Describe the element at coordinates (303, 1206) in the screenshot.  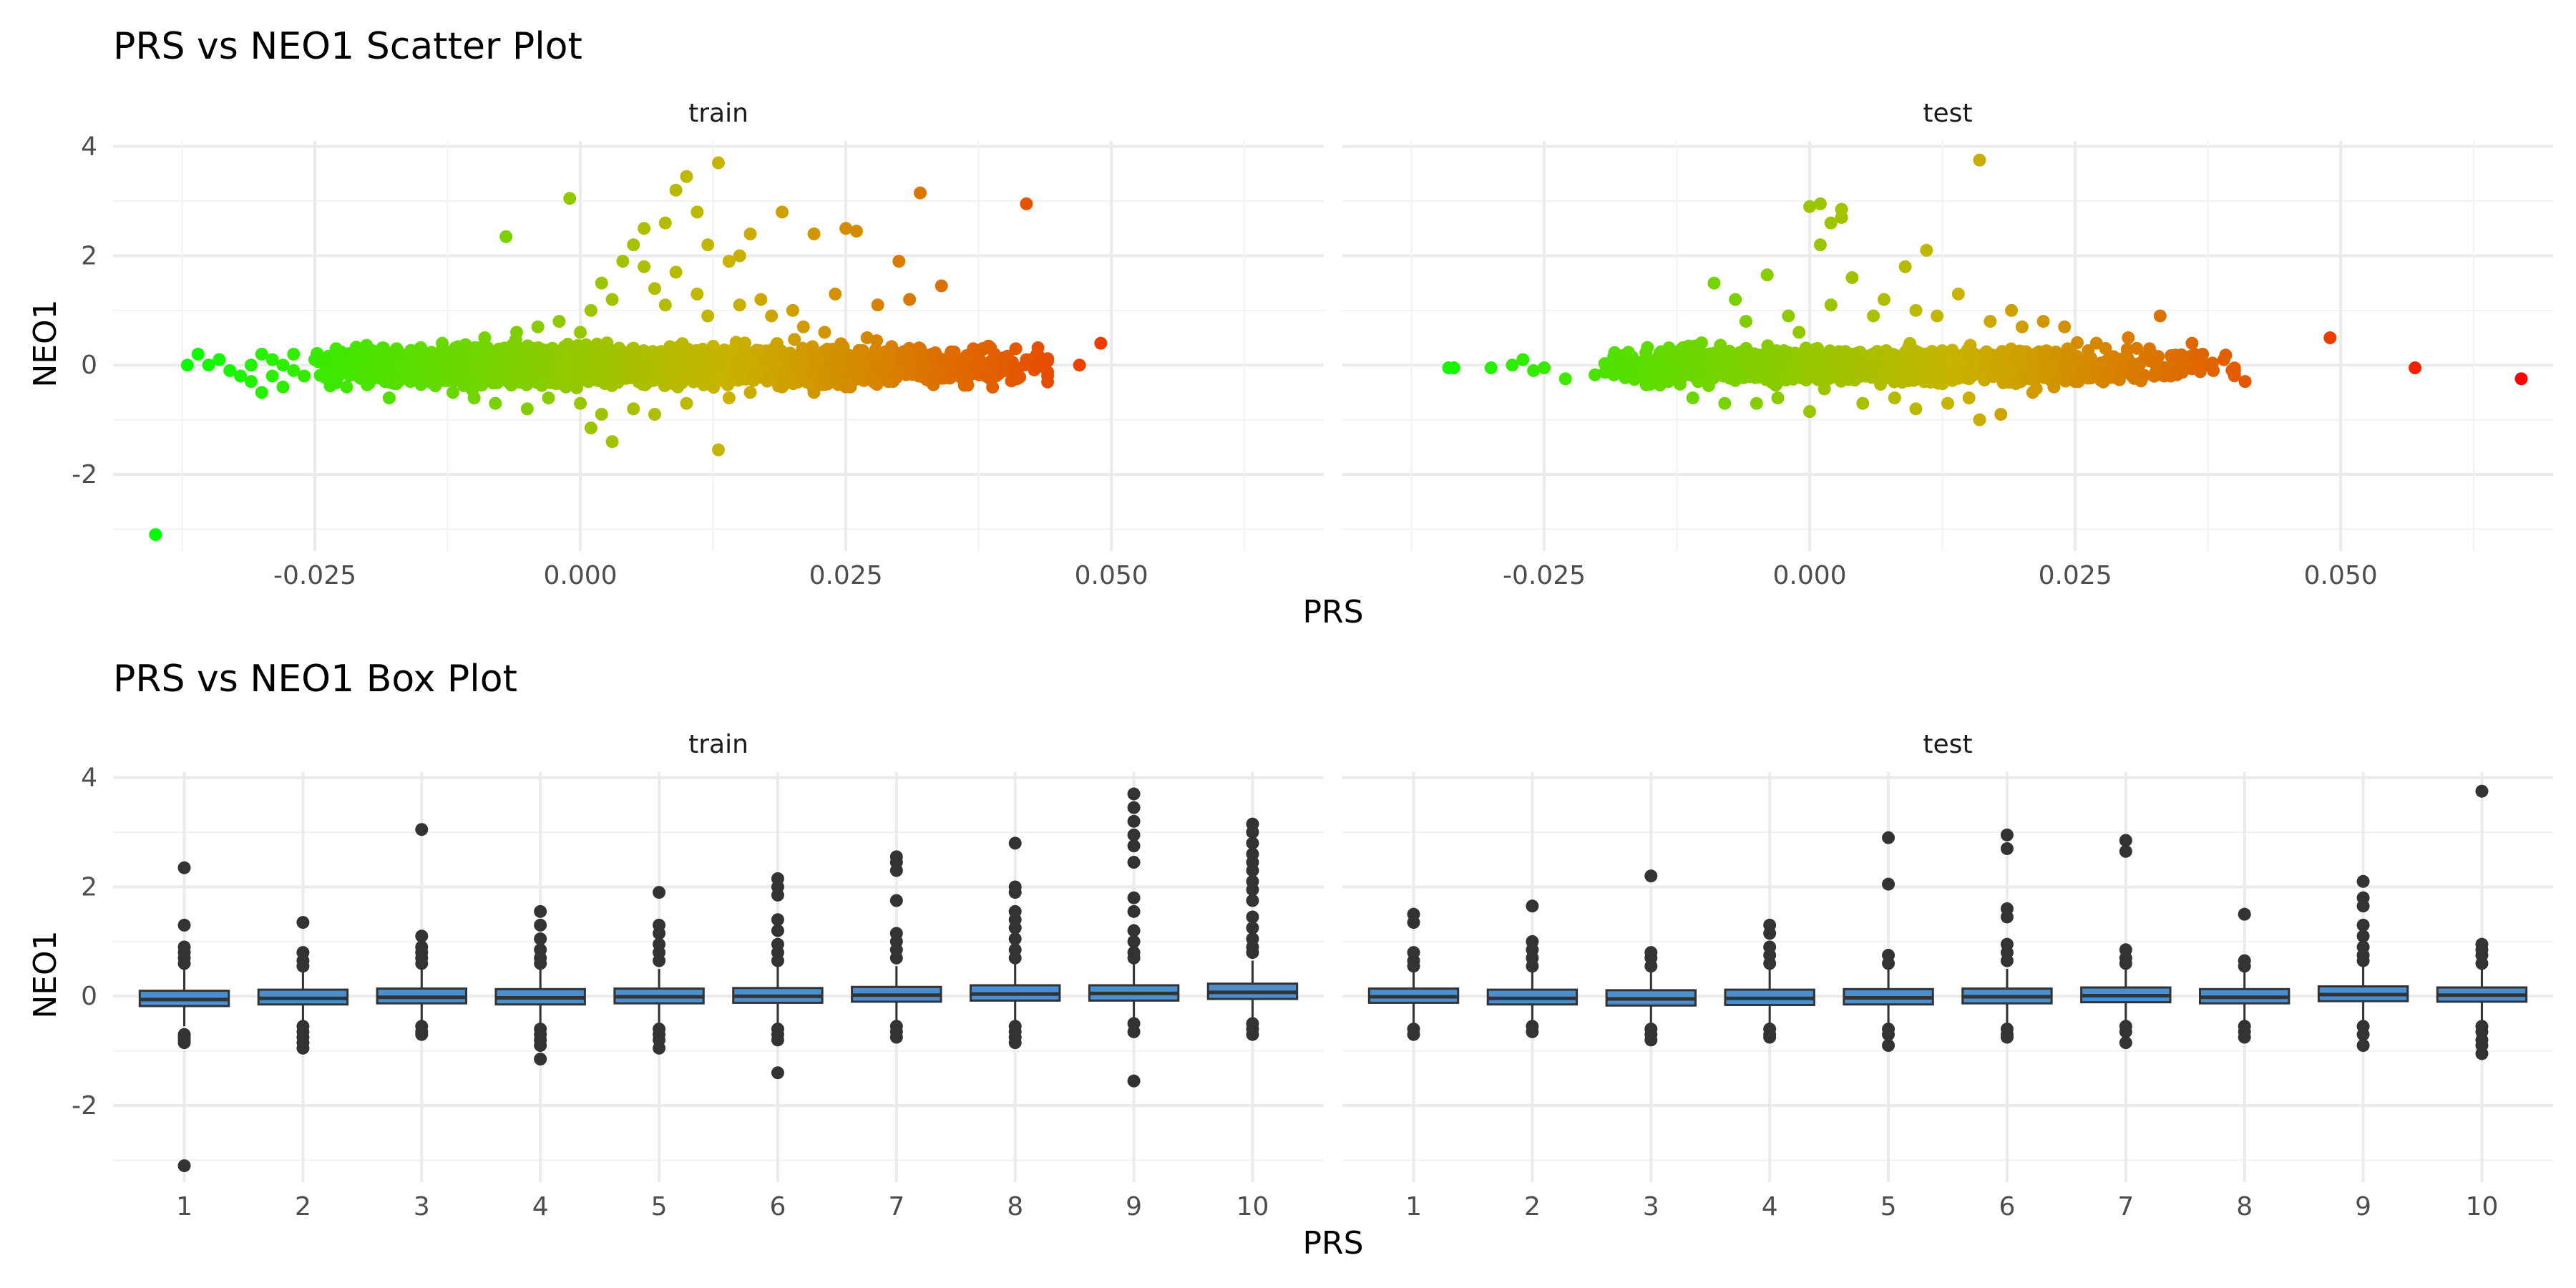
I see `box-x-tick-label: 2` at that location.